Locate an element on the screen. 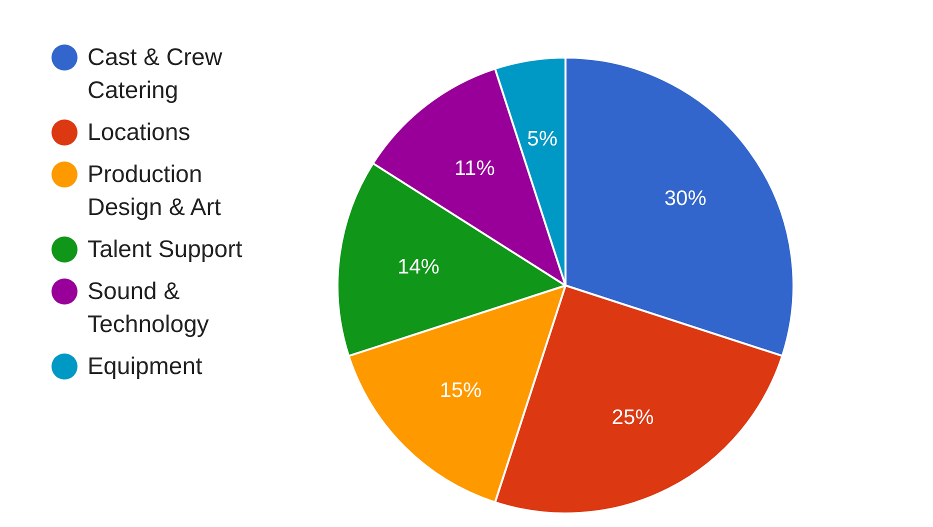 The height and width of the screenshot is (527, 933). legend-label: Cast & Crew Catering is located at coordinates (155, 74).